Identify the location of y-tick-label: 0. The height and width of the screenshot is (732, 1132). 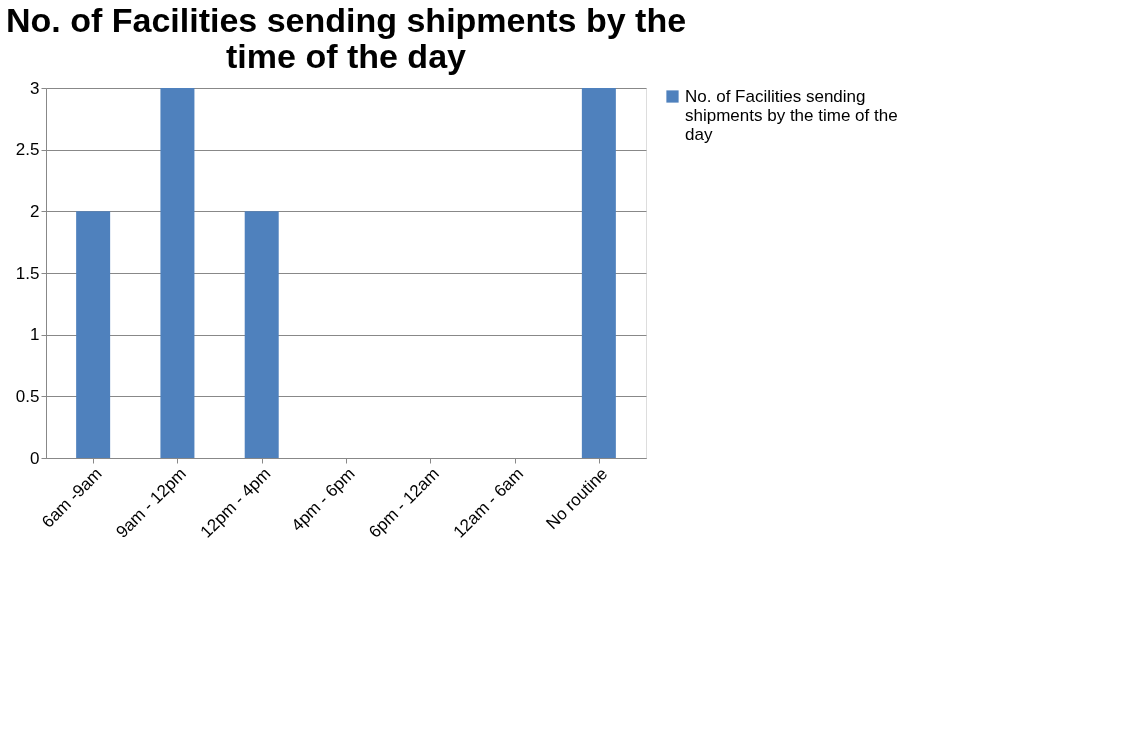
(35, 458).